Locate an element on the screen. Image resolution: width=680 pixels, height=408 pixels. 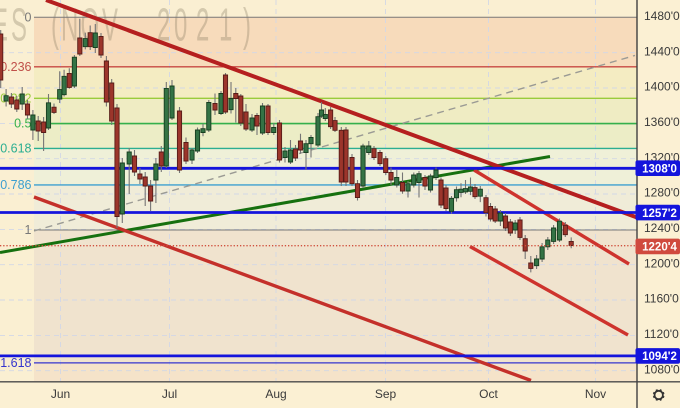
svg-text: Jun is located at coordinates (60, 394).